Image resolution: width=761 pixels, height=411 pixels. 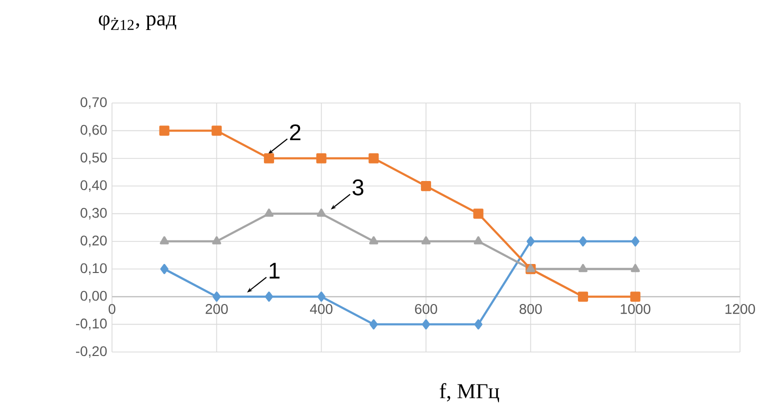 What do you see at coordinates (93, 269) in the screenshot?
I see `y-tick-label: 0,10` at bounding box center [93, 269].